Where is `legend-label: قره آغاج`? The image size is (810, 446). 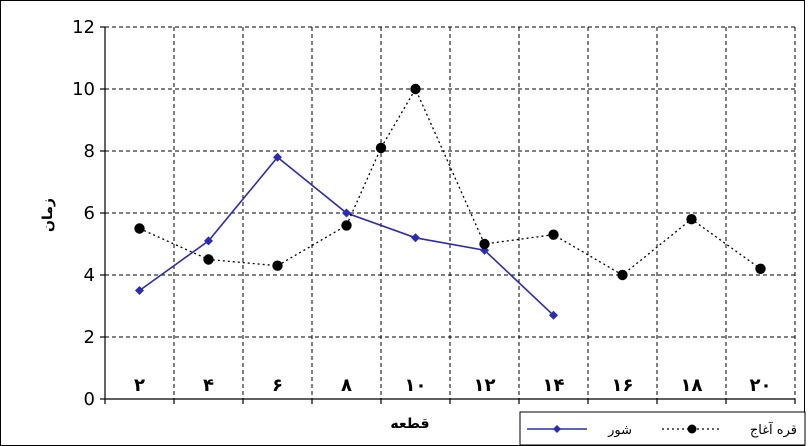 legend-label: قره آغاج is located at coordinates (773, 429).